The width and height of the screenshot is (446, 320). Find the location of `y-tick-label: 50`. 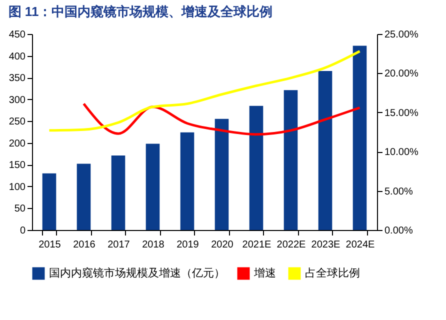

y-tick-label: 50 is located at coordinates (20, 209).